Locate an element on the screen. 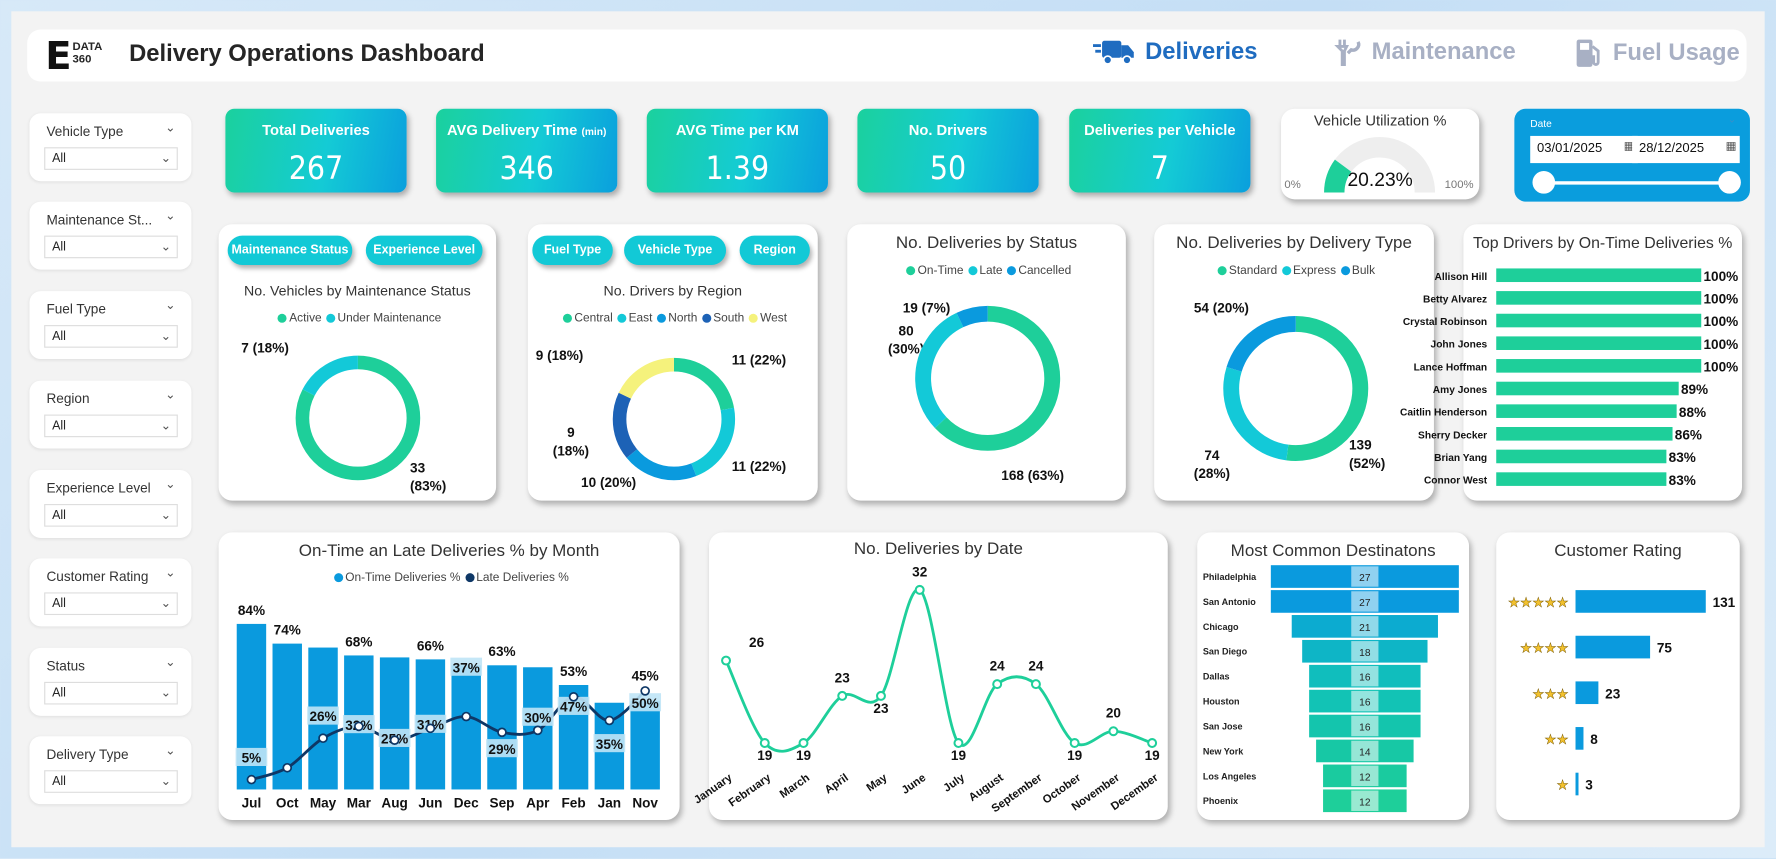  kpi-no-drivers: No. Drivers 50 is located at coordinates (948, 150).